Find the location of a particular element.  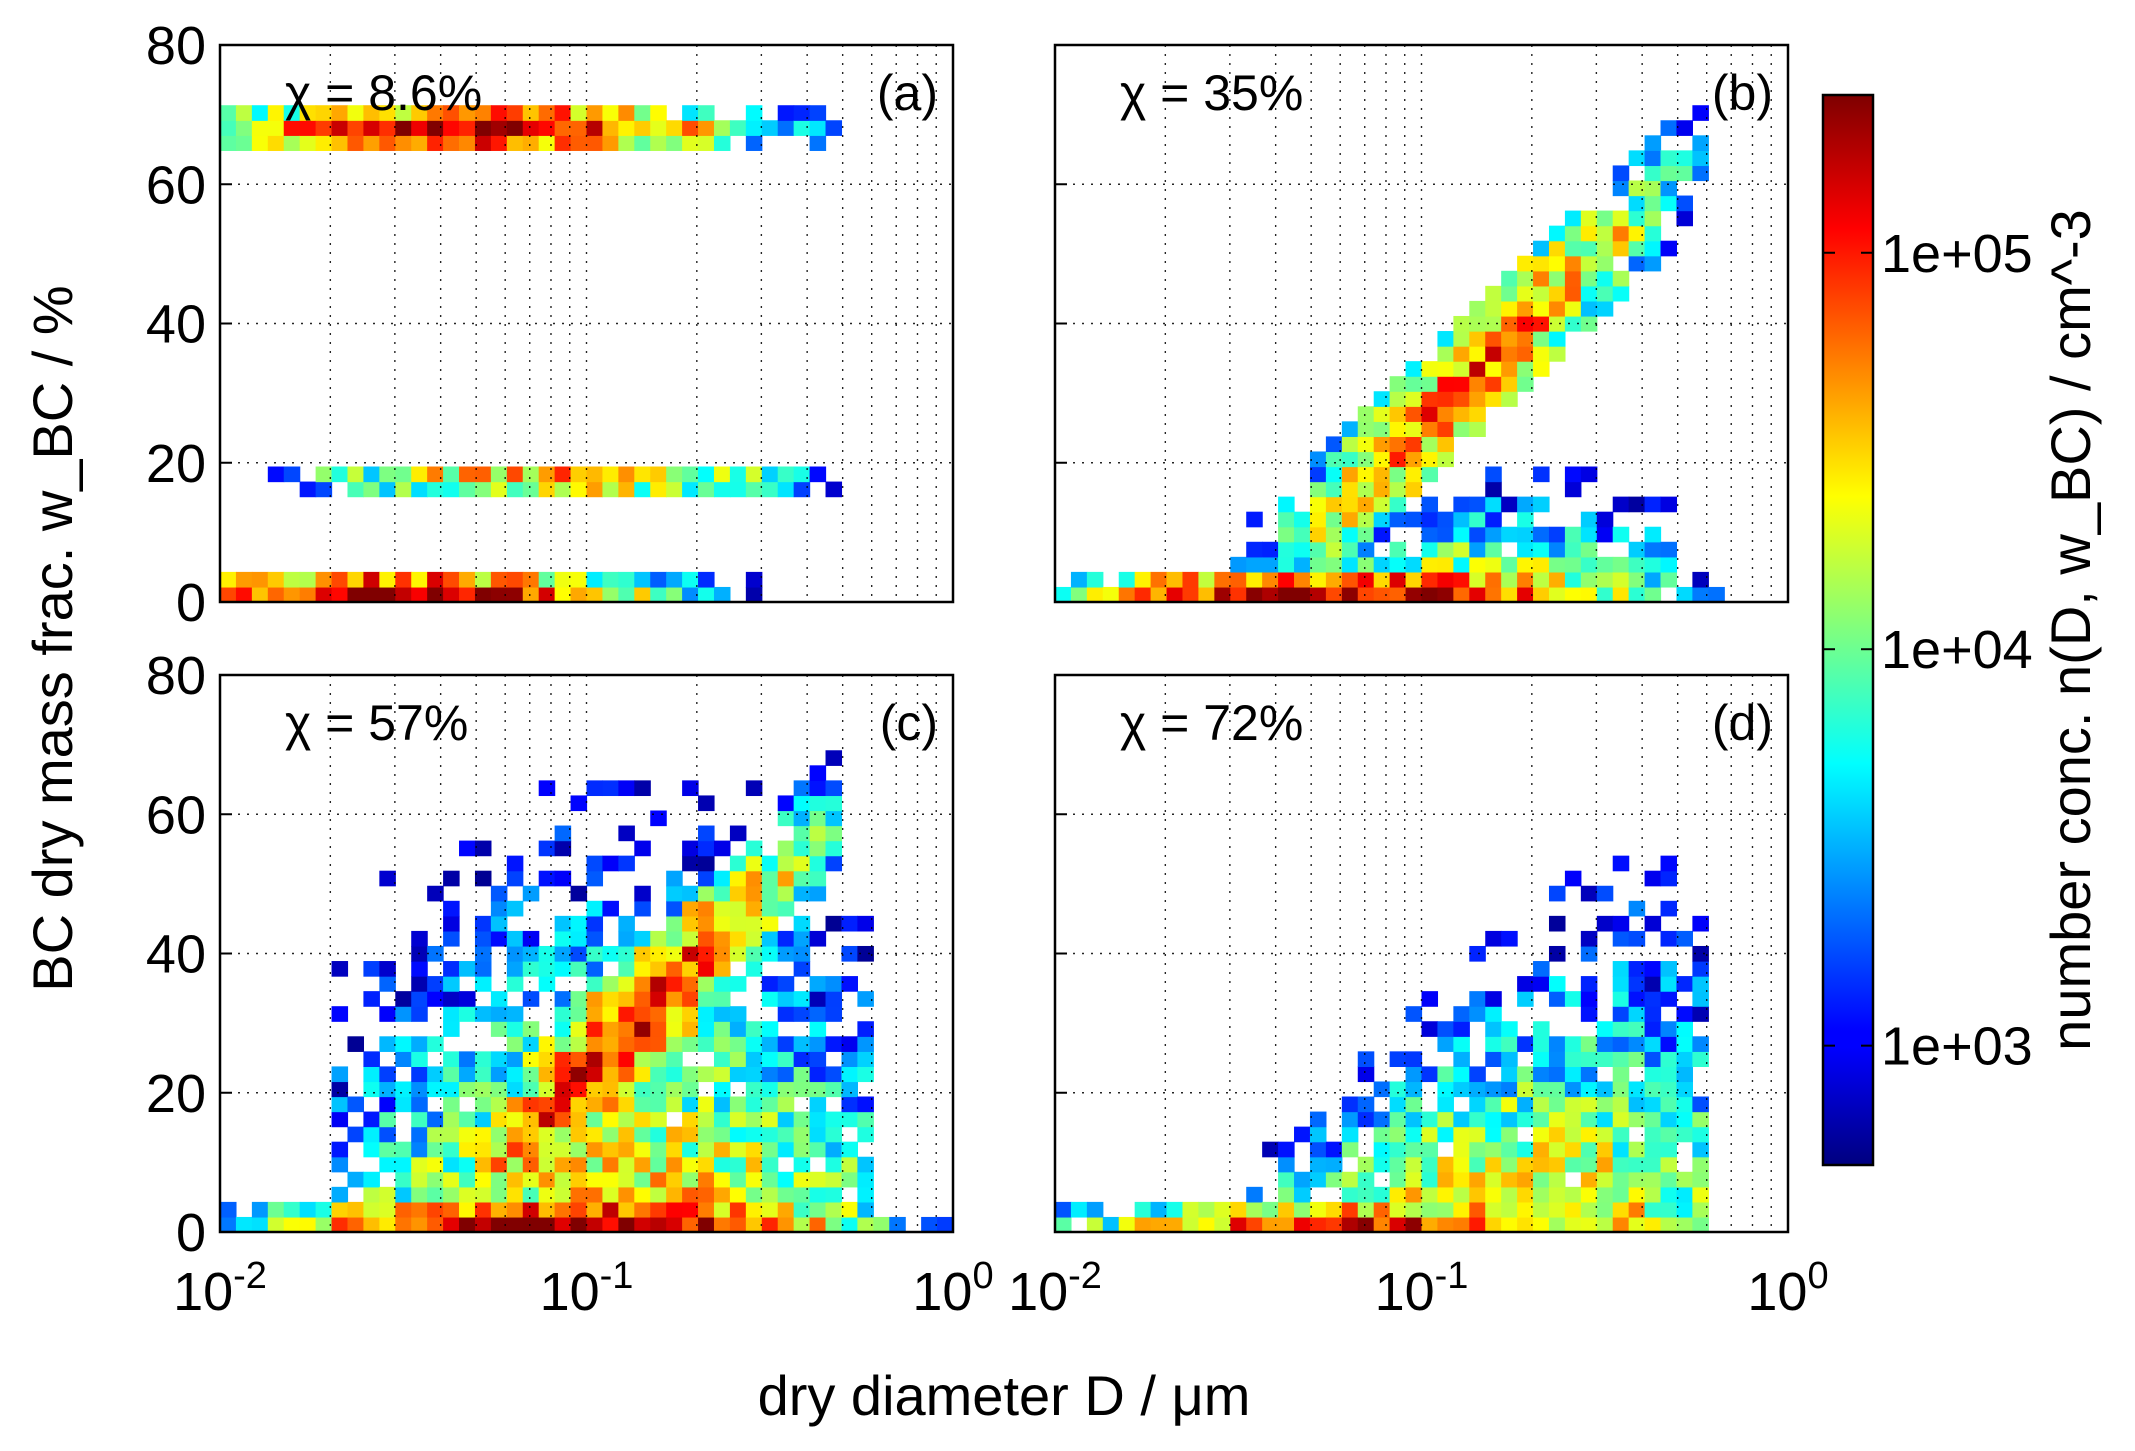

panel-c: χ = 57% (c) is located at coordinates (586, 953).